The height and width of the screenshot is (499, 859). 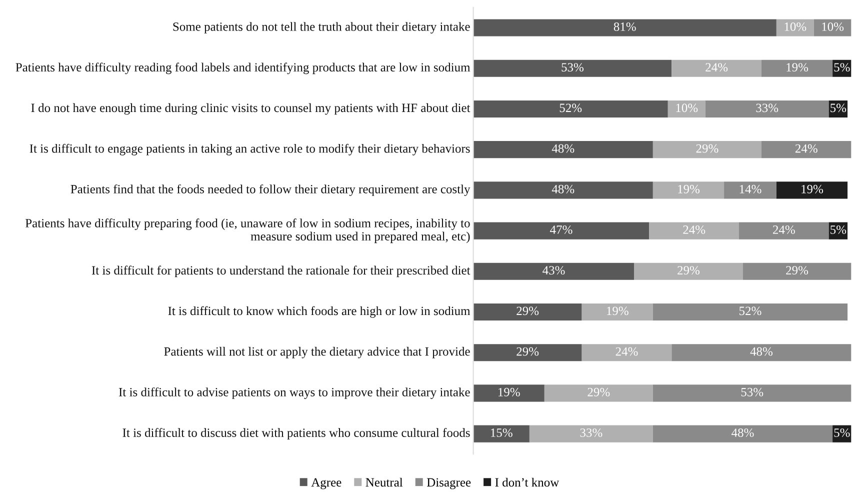 I want to click on legend-label: Neutral, so click(x=384, y=482).